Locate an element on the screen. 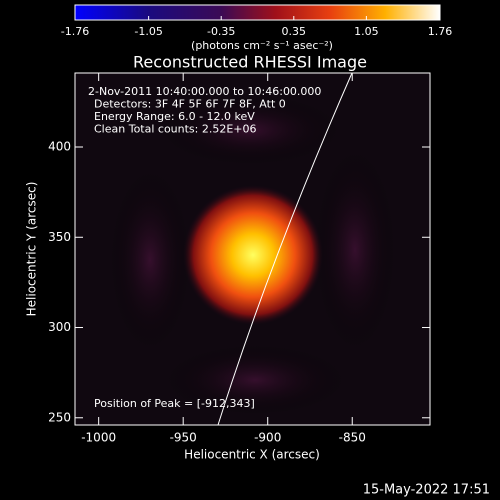 The width and height of the screenshot is (500, 500). annotation: 2-Nov-2011 10:40:00.000 to 10:46:00.000 is located at coordinates (204, 91).